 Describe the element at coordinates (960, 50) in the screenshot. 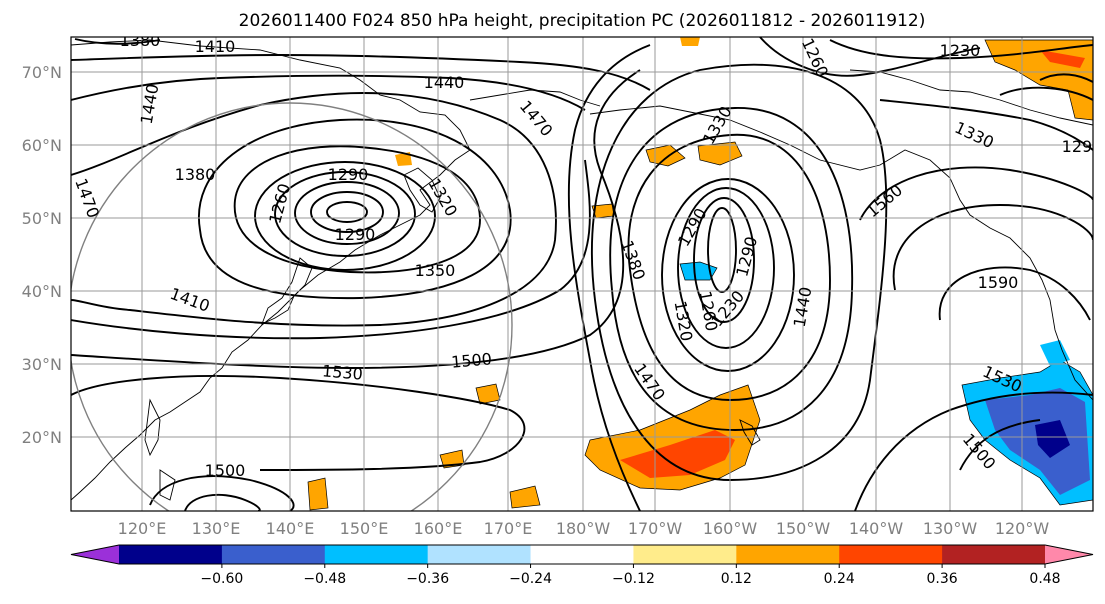

I see `contour-label: 1230` at that location.